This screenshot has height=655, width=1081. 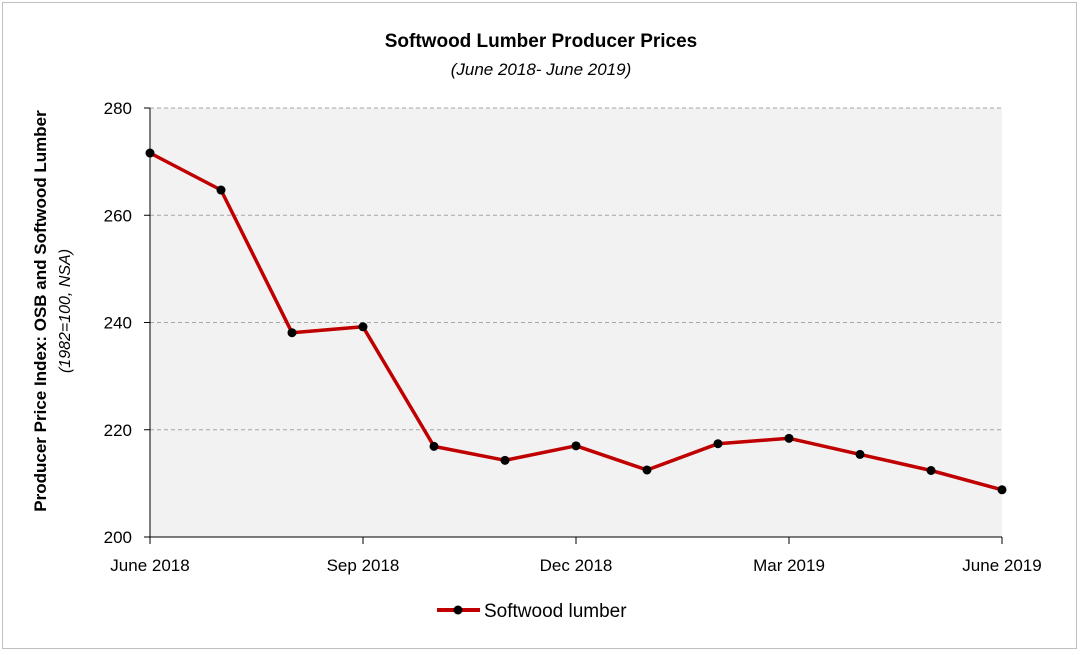 What do you see at coordinates (541, 41) in the screenshot?
I see `chart-title: Softwood Lumber Producer Prices` at bounding box center [541, 41].